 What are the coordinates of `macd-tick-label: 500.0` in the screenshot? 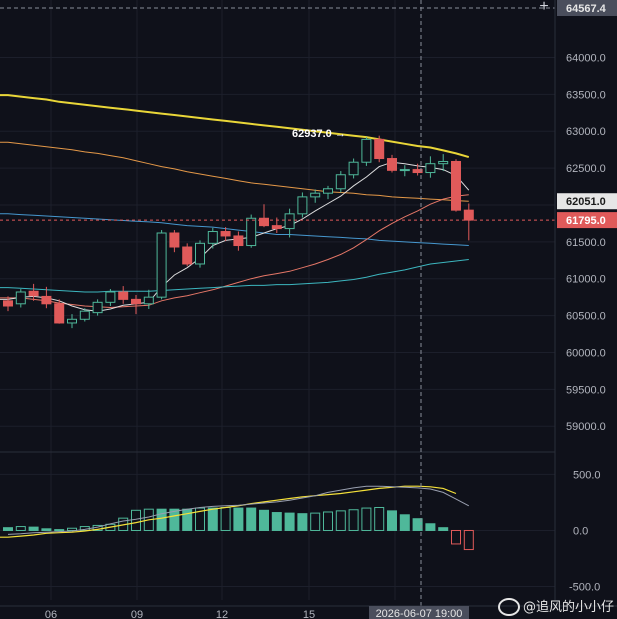 It's located at (587, 475).